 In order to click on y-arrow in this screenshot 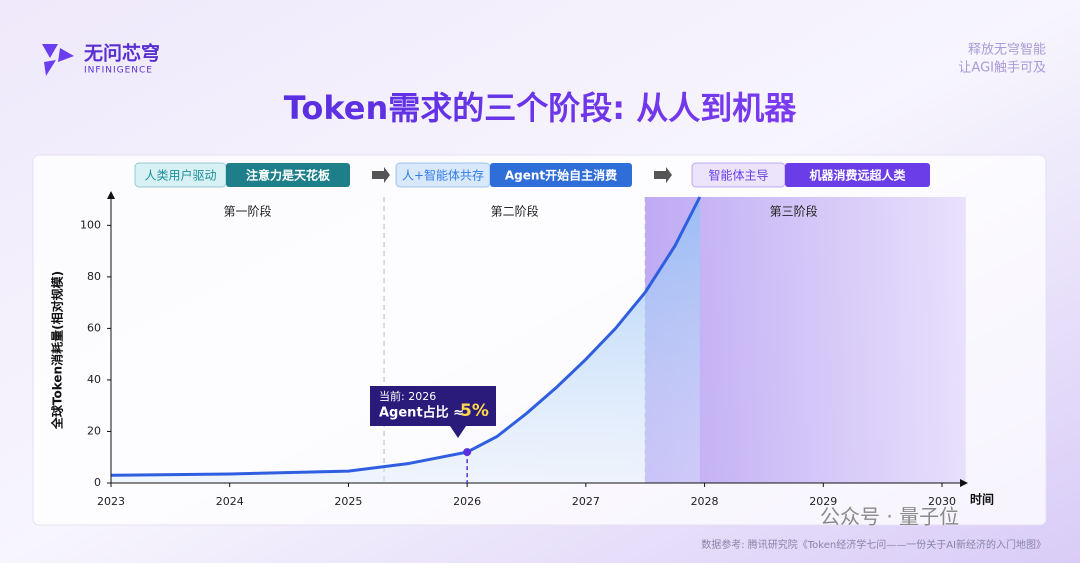, I will do `click(111, 195)`.